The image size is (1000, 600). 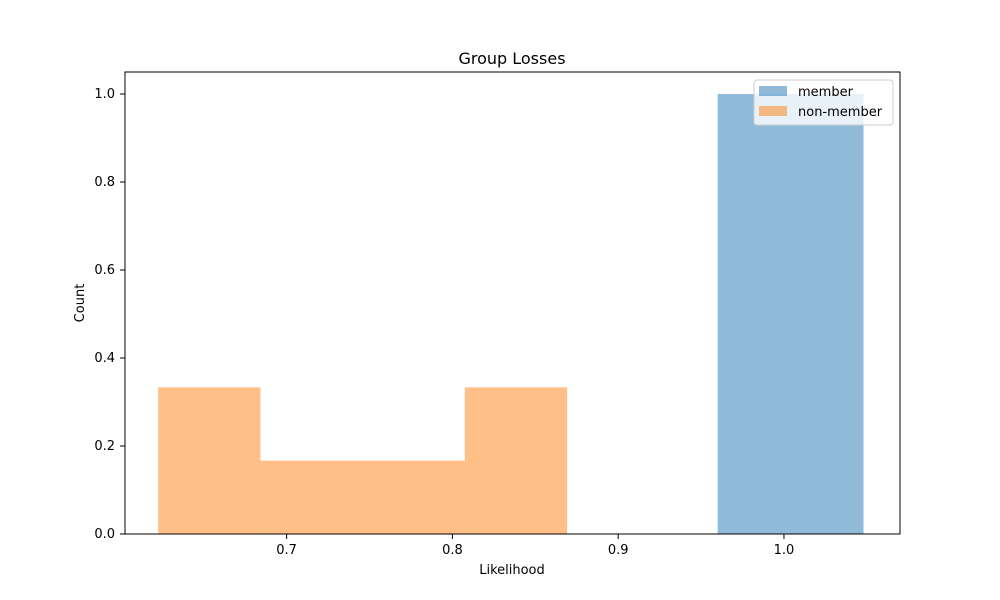 What do you see at coordinates (104, 534) in the screenshot?
I see `y-tick-label: 0.0` at bounding box center [104, 534].